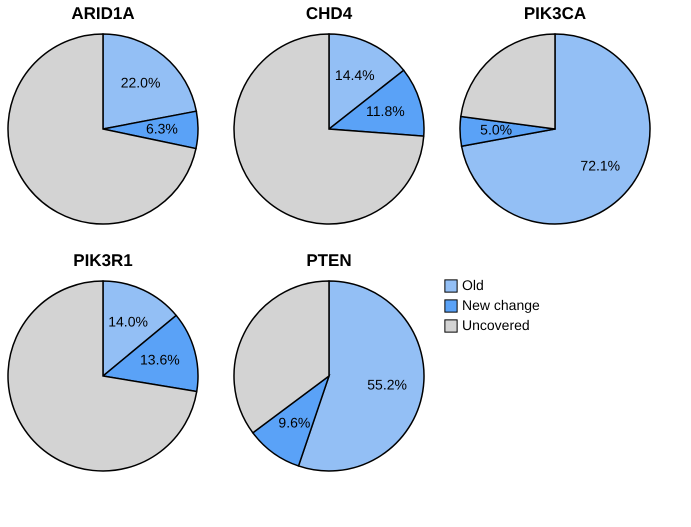 This screenshot has width=691, height=527. Describe the element at coordinates (329, 260) in the screenshot. I see `chart-title: PTEN` at that location.